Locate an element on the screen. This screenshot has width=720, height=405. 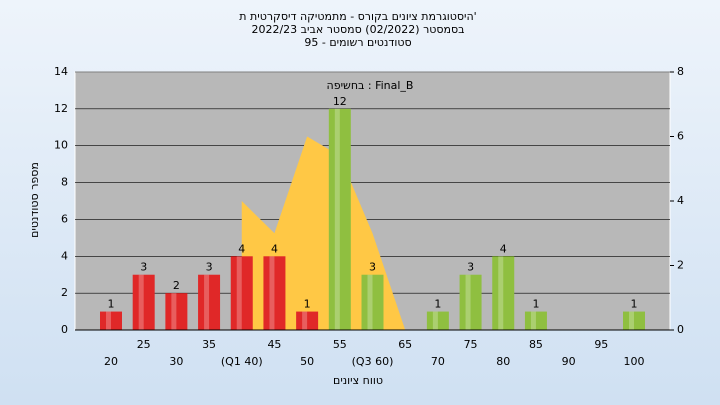
x-tick-label: 55 is located at coordinates (340, 344).